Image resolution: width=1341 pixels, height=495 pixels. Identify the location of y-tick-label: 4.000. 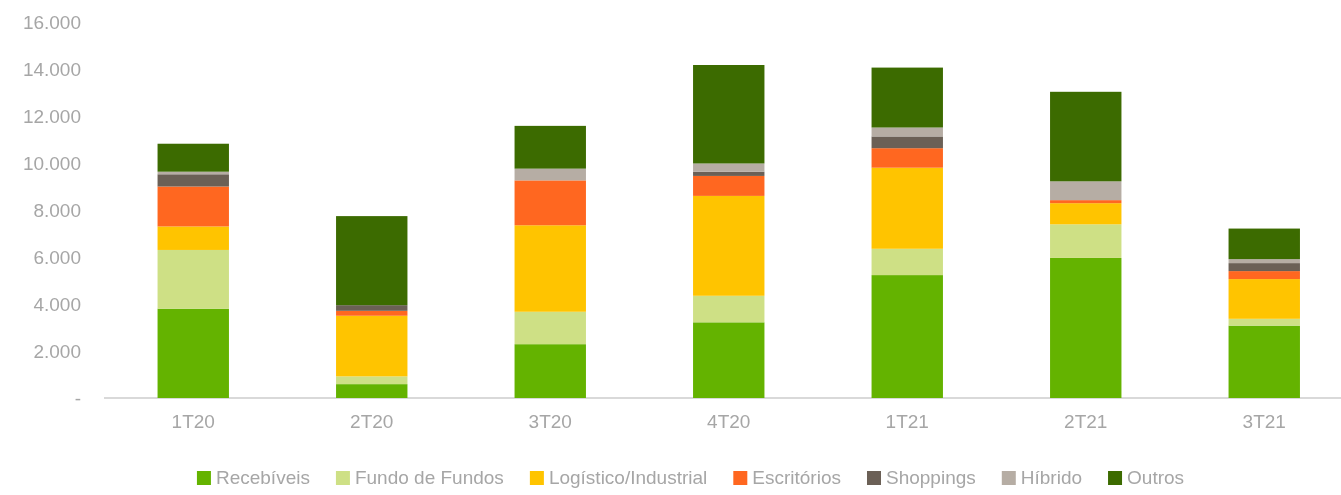
(57, 304).